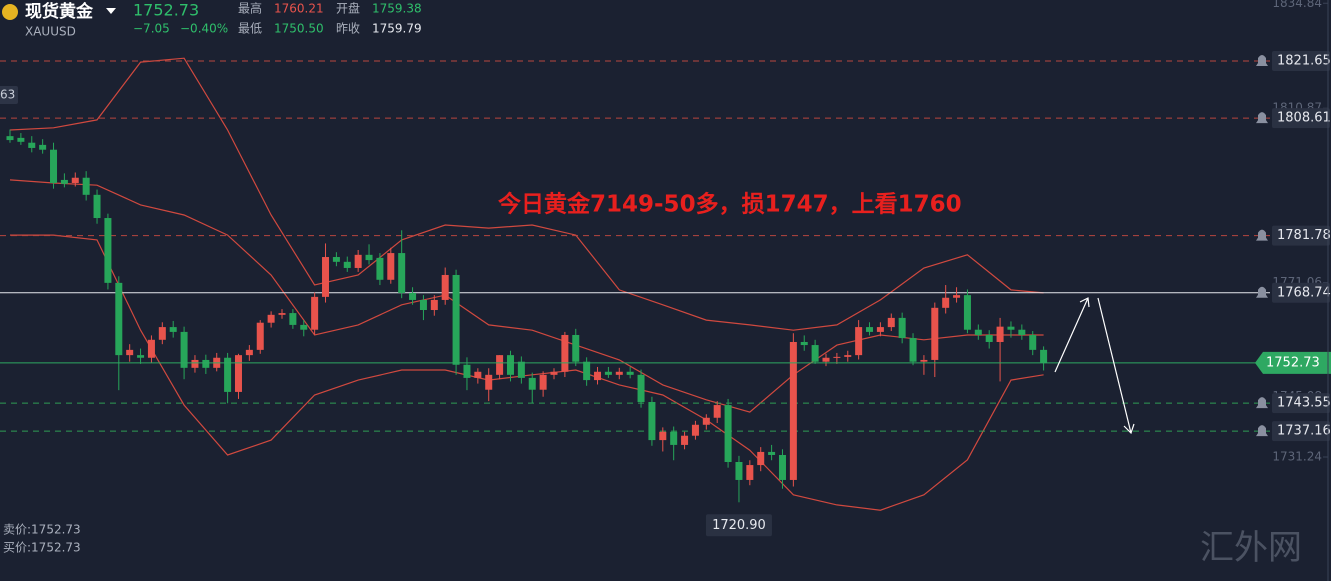 Image resolution: width=1331 pixels, height=581 pixels. I want to click on arrow-up, so click(1072, 335).